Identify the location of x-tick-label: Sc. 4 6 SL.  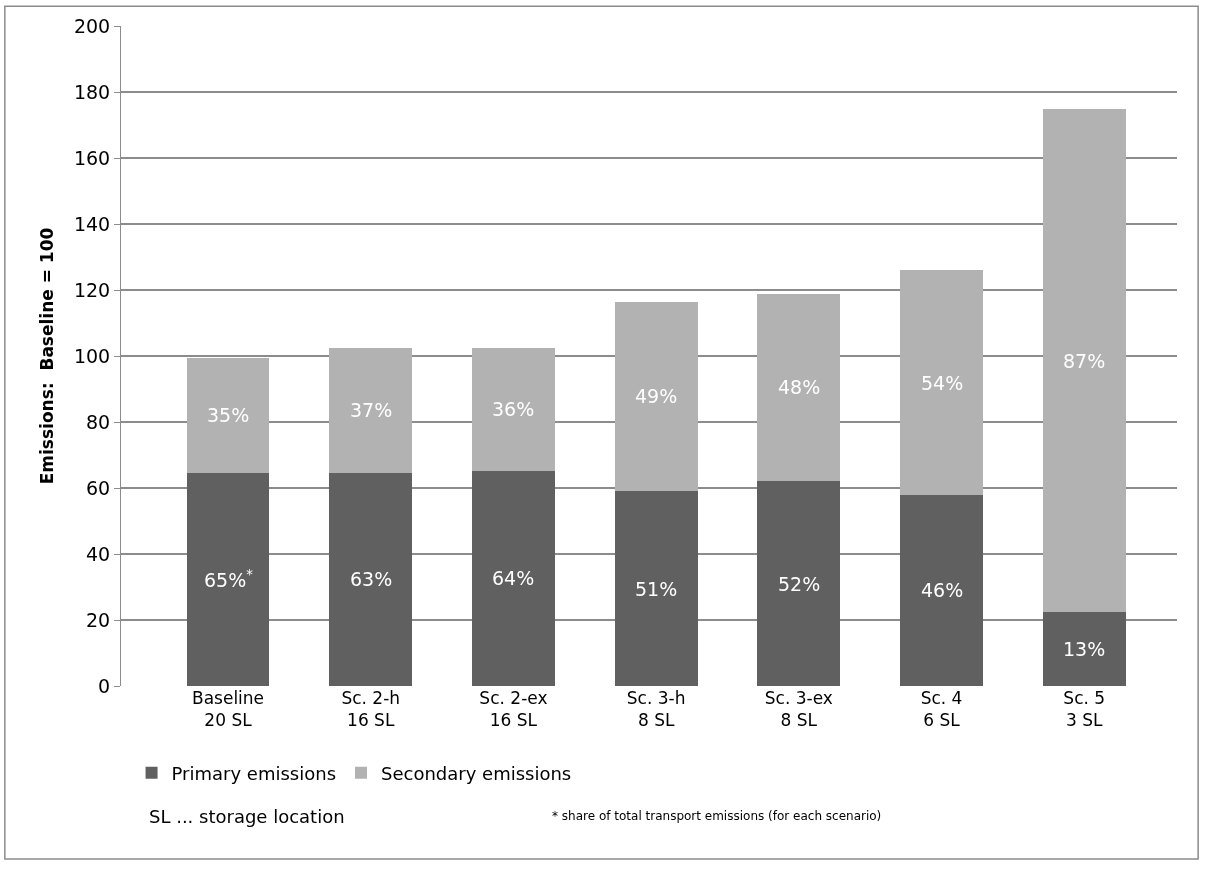
(941, 709).